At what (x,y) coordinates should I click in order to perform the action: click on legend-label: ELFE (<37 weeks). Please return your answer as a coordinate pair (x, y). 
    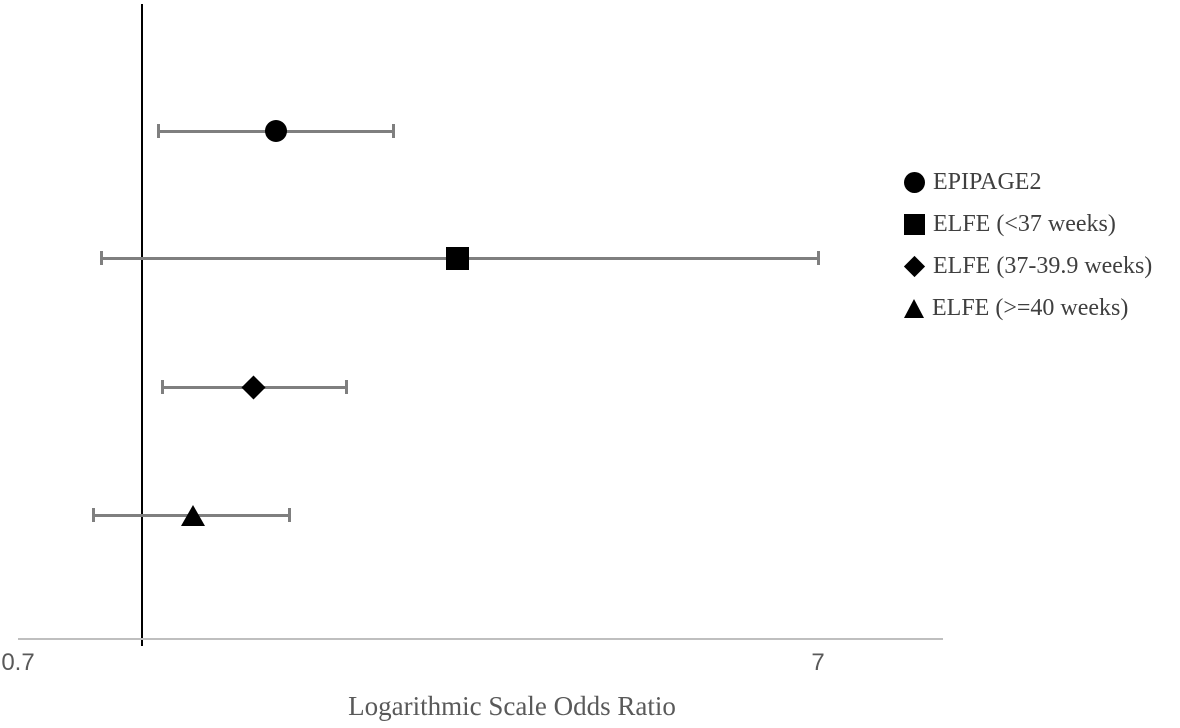
    Looking at the image, I should click on (1024, 223).